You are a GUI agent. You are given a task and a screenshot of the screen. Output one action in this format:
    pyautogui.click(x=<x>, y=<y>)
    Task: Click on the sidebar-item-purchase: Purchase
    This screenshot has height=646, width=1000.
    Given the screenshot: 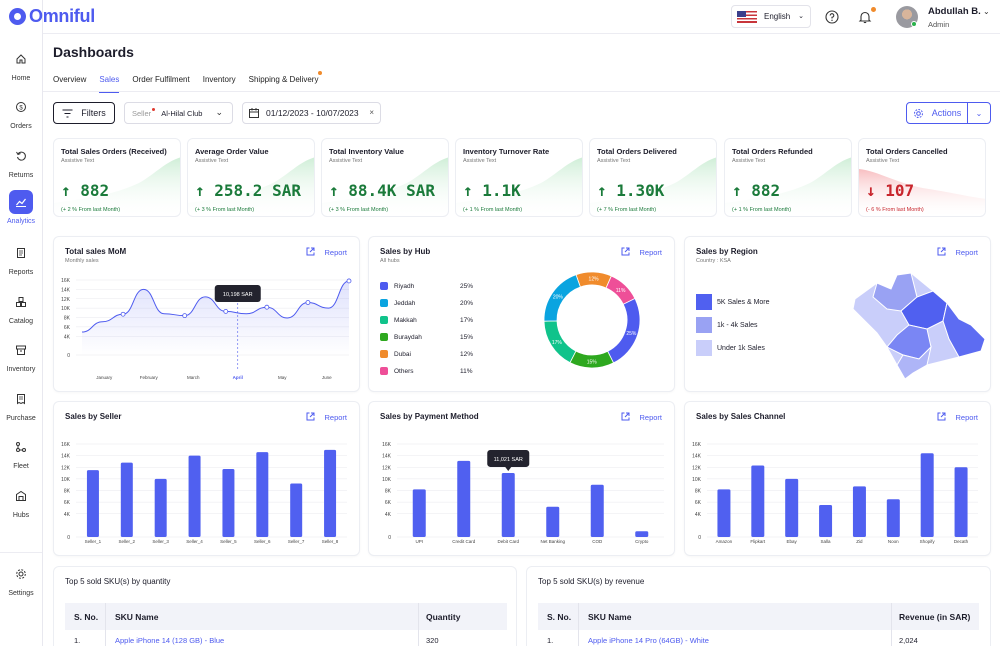 What is the action you would take?
    pyautogui.click(x=21, y=404)
    